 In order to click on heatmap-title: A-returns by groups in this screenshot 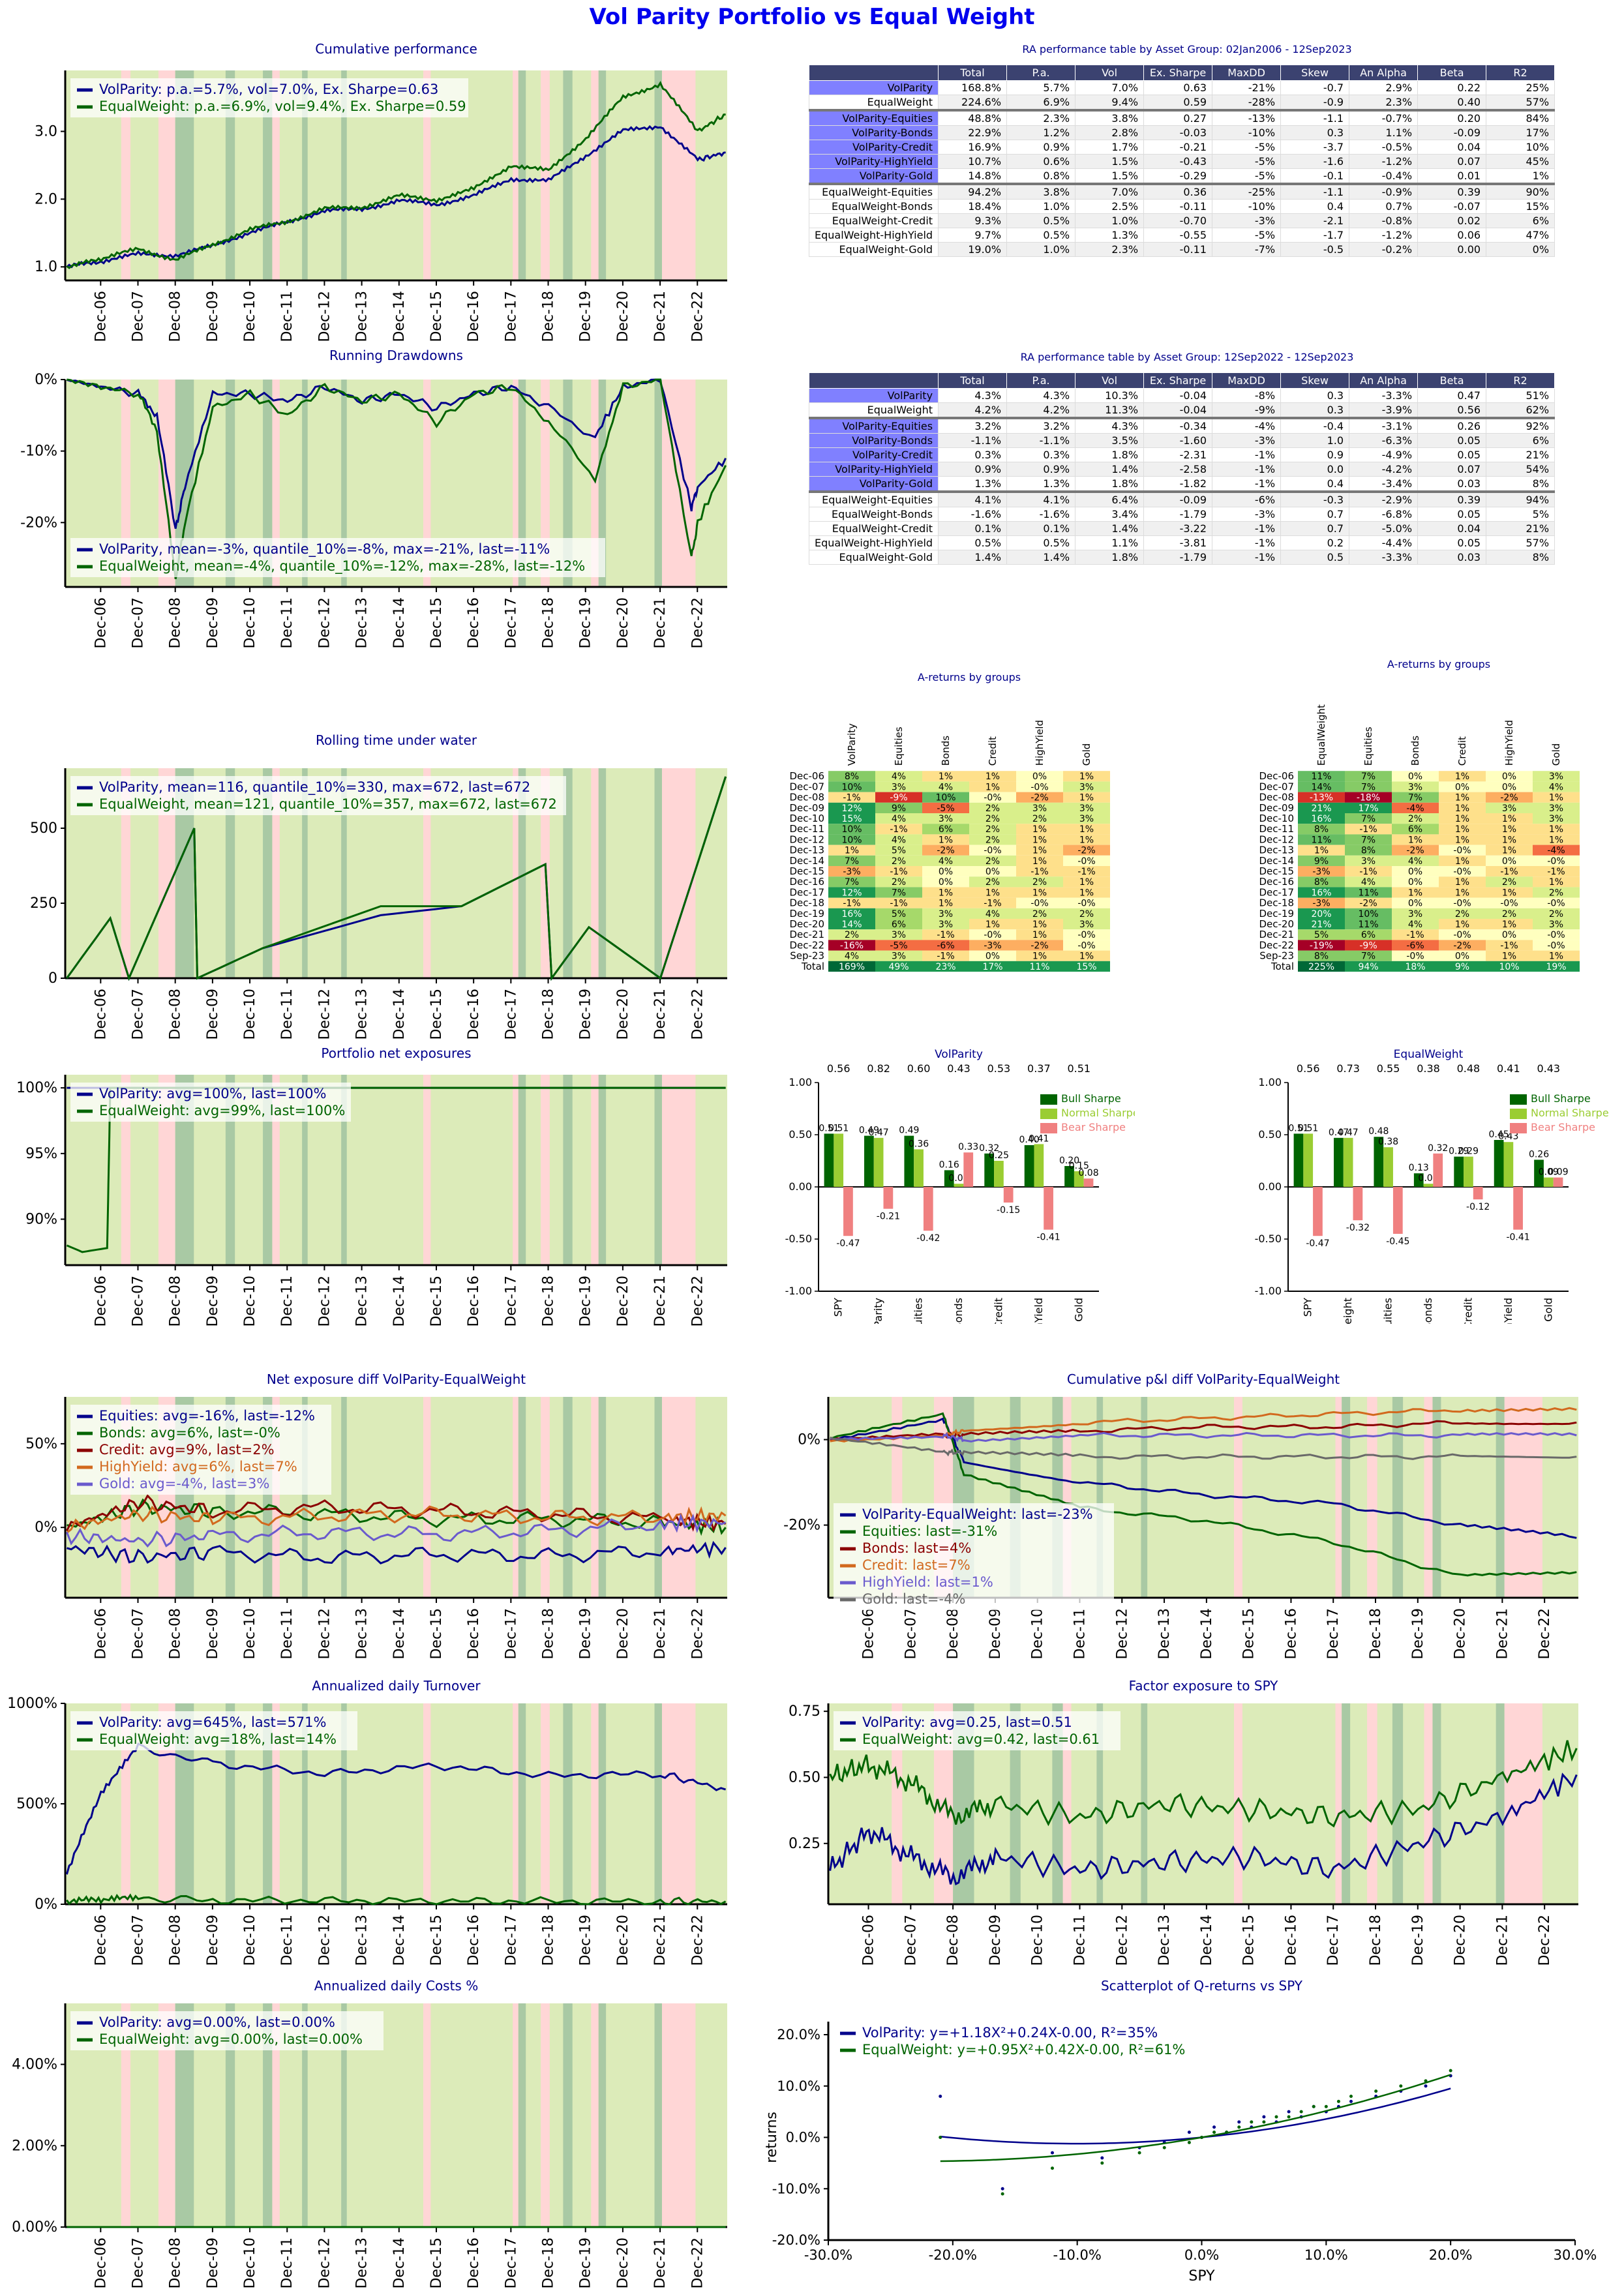, I will do `click(1438, 664)`.